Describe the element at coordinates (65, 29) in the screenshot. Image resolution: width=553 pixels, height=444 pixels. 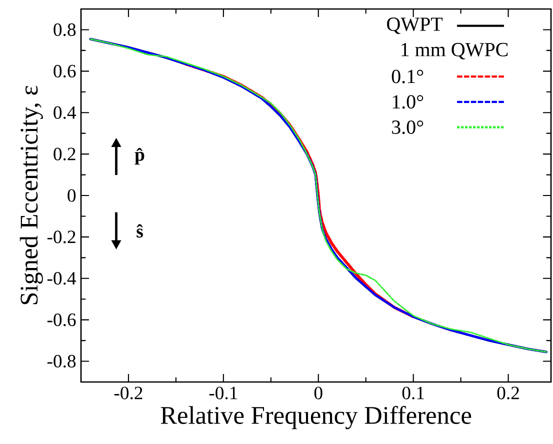
I see `y-tick-label: 0.8` at that location.